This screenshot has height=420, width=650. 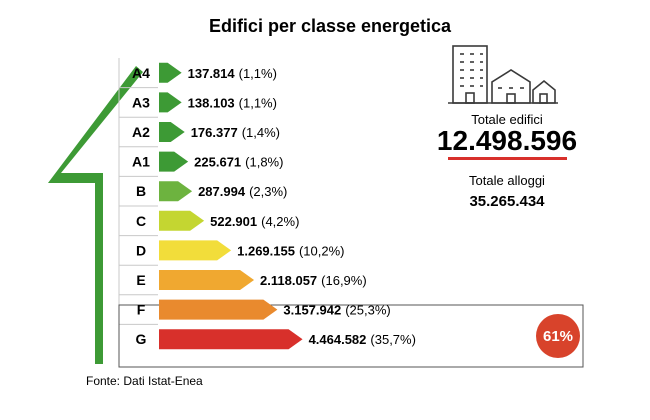 I want to click on energy-class-row-e: E 2.118.057 (16,9%), so click(x=251, y=280).